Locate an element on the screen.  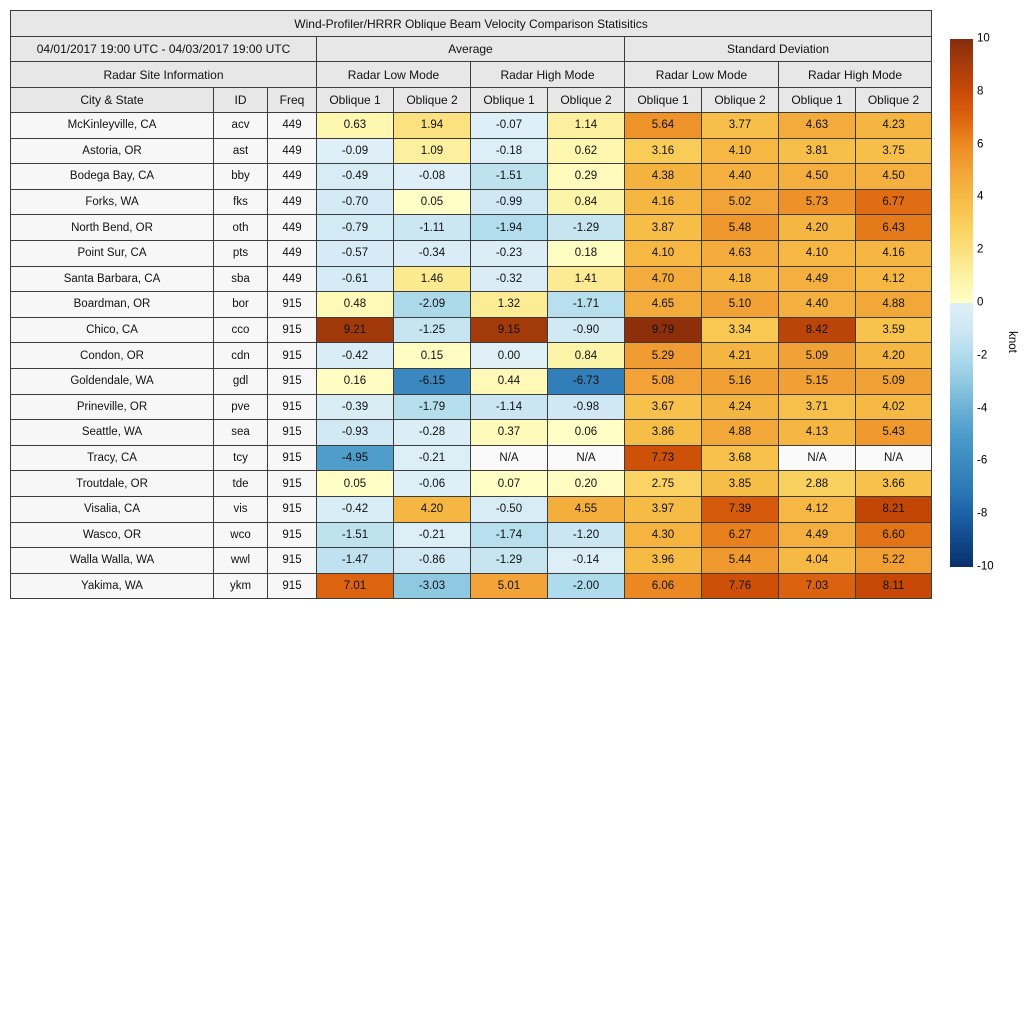
value-cell: 3.85 is located at coordinates (740, 483).